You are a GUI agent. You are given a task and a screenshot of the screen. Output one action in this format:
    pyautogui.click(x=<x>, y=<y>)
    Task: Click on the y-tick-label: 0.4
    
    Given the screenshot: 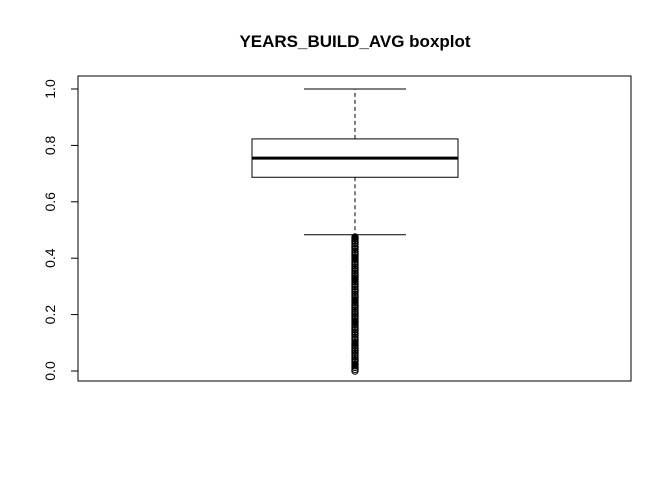 What is the action you would take?
    pyautogui.click(x=50, y=258)
    